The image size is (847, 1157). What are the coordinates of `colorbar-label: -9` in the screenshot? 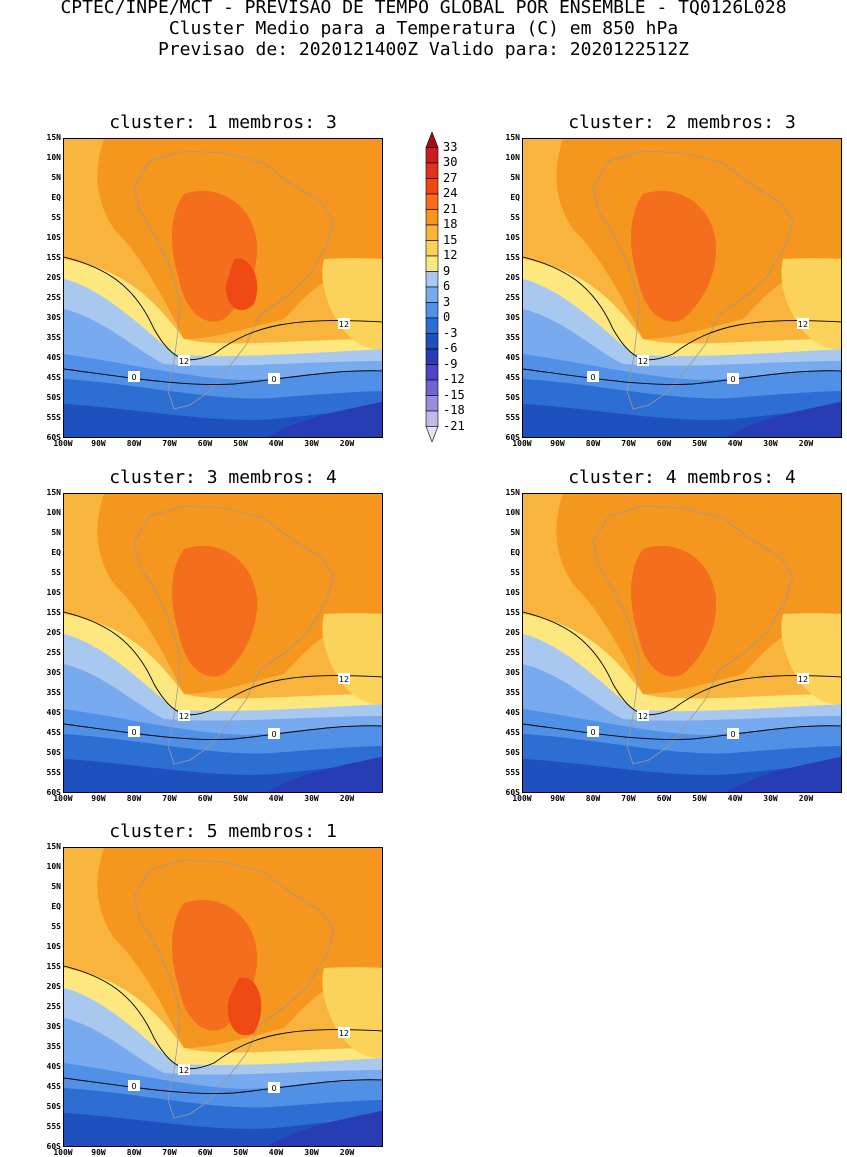 It's located at (450, 363).